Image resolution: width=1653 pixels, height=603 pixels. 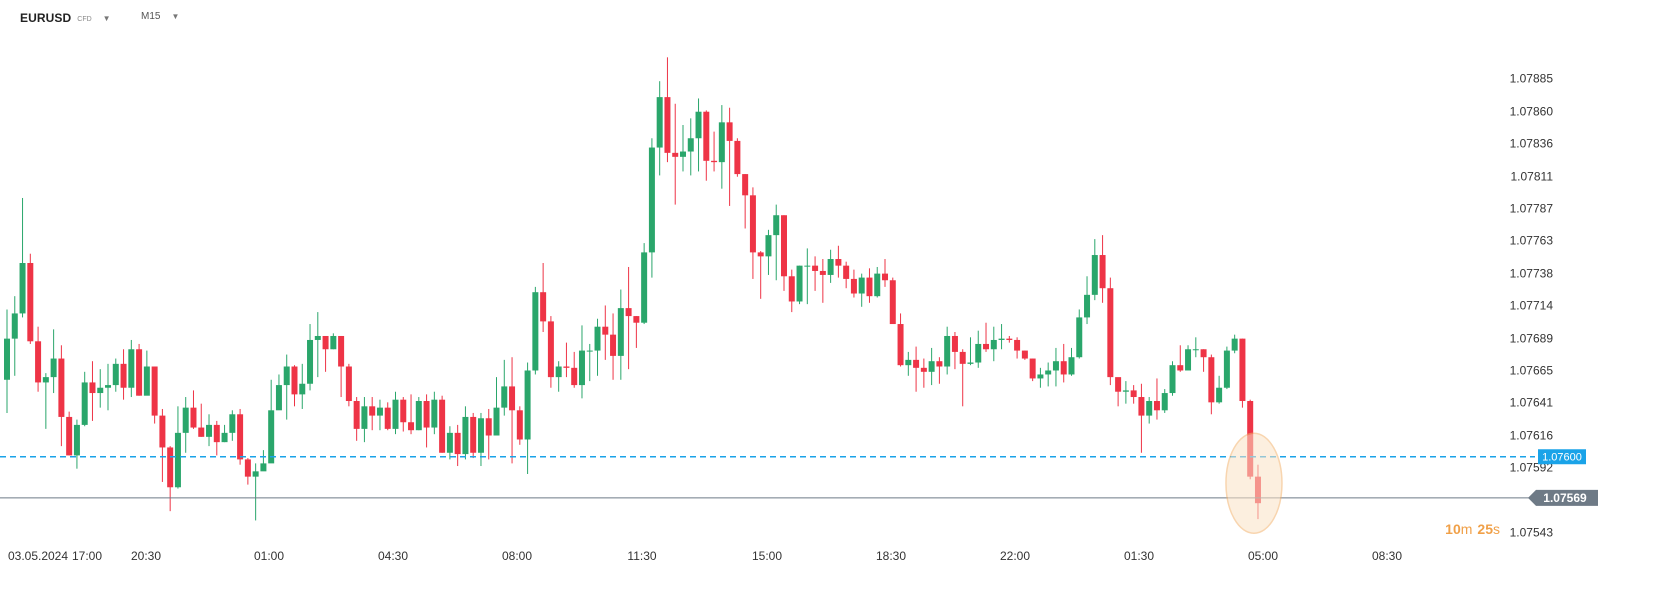 I want to click on symbol-name: EURUSD, so click(x=46, y=18).